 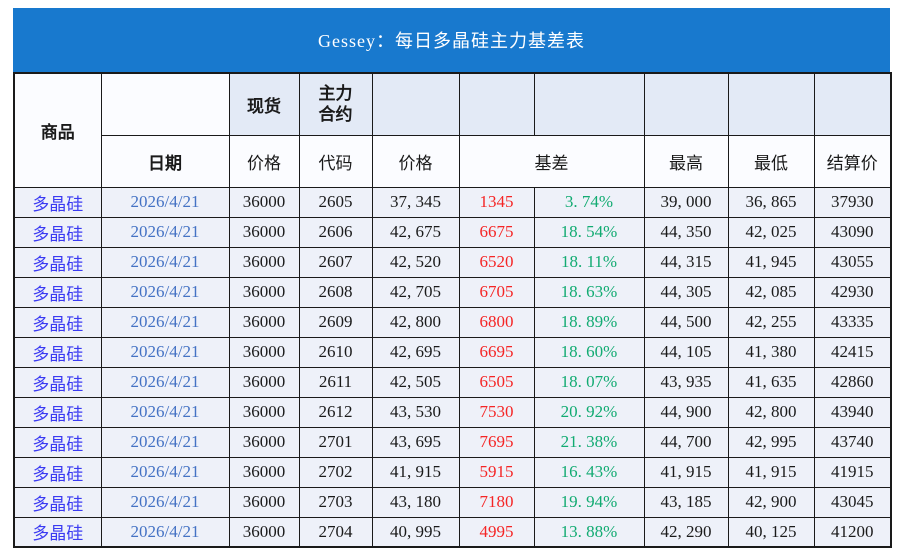 What do you see at coordinates (264, 161) in the screenshot?
I see `header-spot-price: 价格` at bounding box center [264, 161].